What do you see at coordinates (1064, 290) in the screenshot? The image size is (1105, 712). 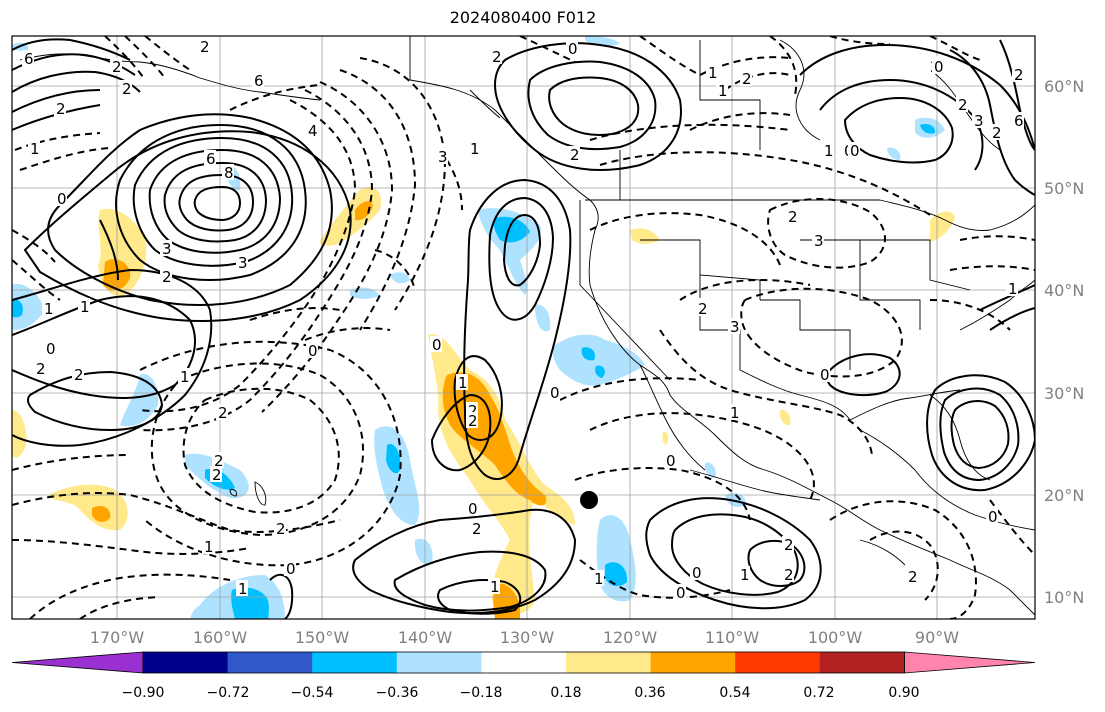 I see `lat-label: 40°N` at bounding box center [1064, 290].